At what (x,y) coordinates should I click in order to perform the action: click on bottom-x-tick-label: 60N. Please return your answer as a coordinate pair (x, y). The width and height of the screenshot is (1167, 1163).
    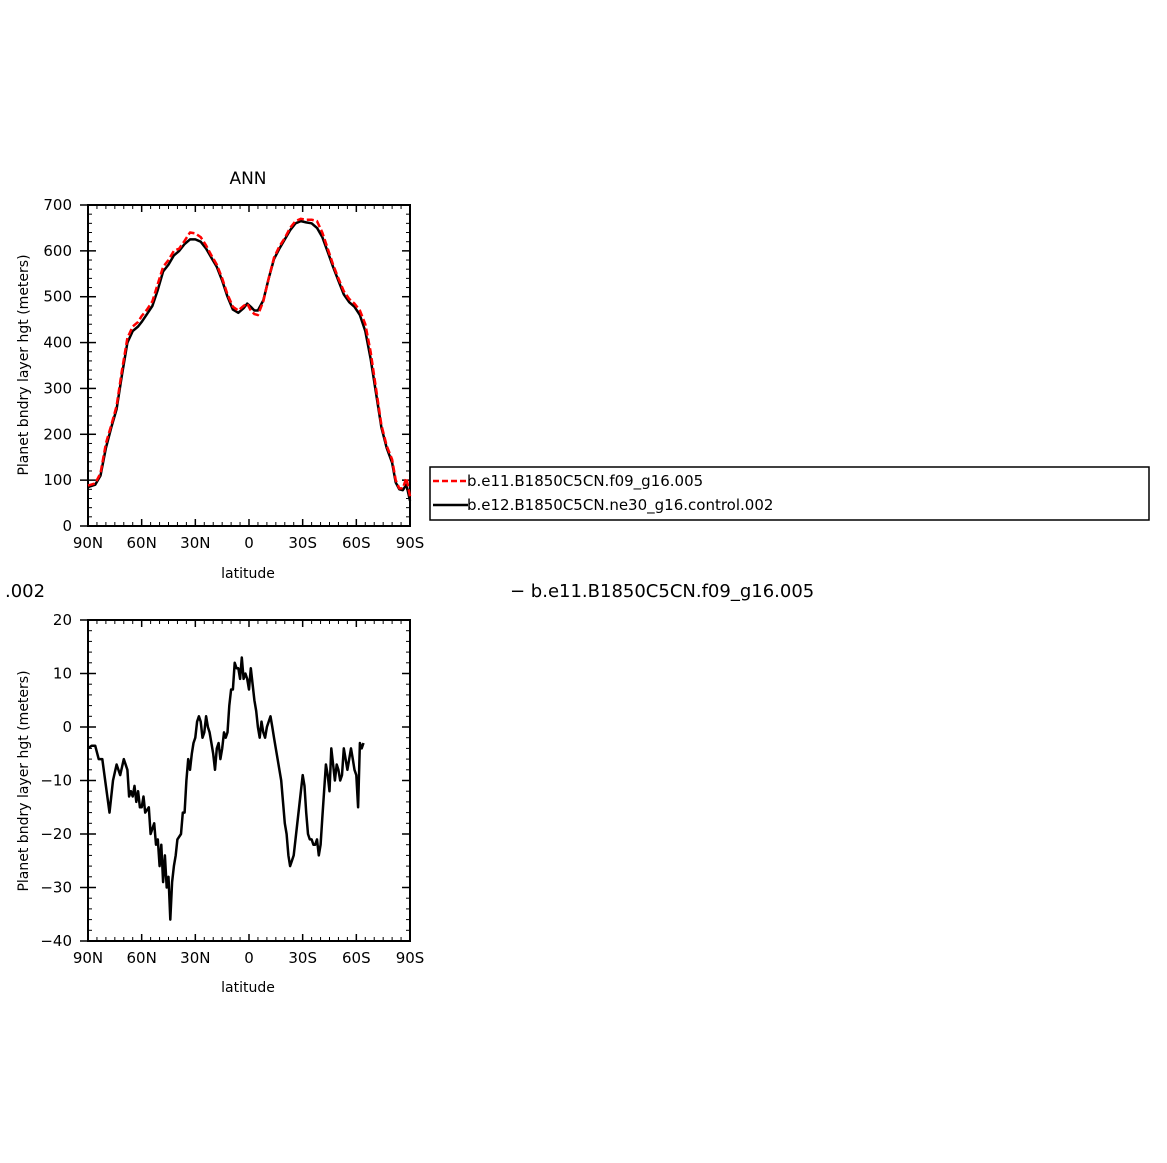
    Looking at the image, I should click on (142, 958).